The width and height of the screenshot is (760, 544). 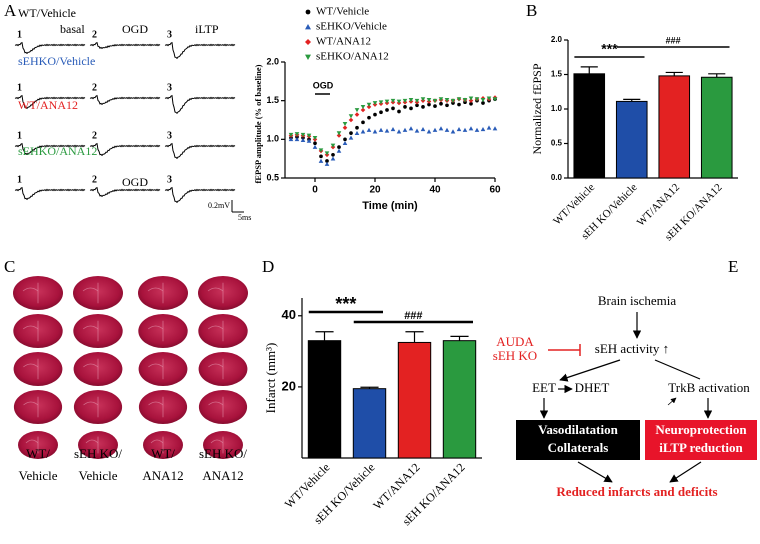 I want to click on legend-label: sEHKO/ANA12, so click(x=352, y=57).